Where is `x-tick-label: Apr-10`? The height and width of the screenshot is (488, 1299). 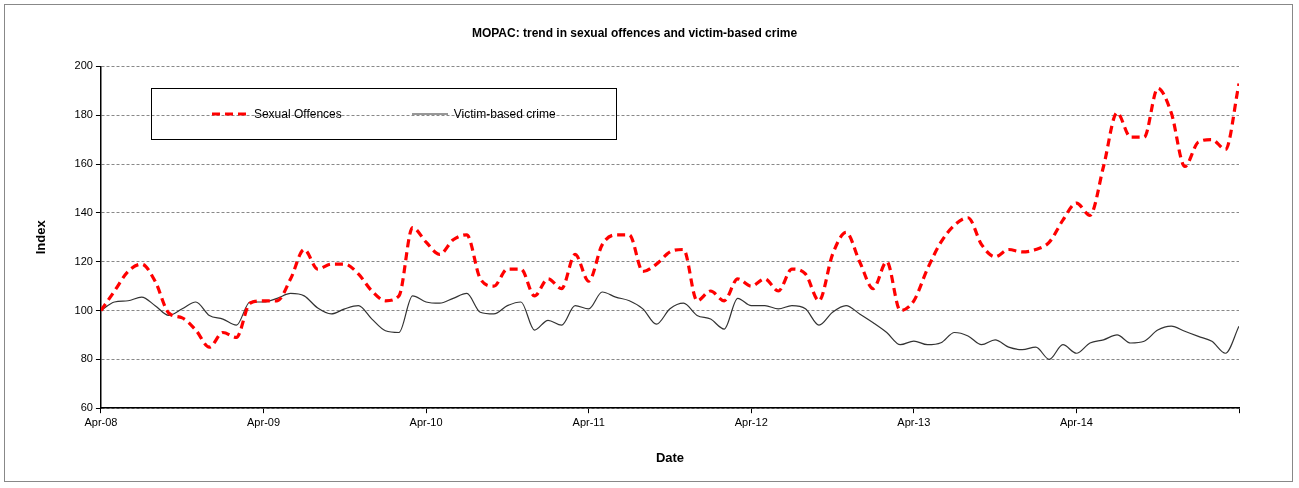 x-tick-label: Apr-10 is located at coordinates (426, 421).